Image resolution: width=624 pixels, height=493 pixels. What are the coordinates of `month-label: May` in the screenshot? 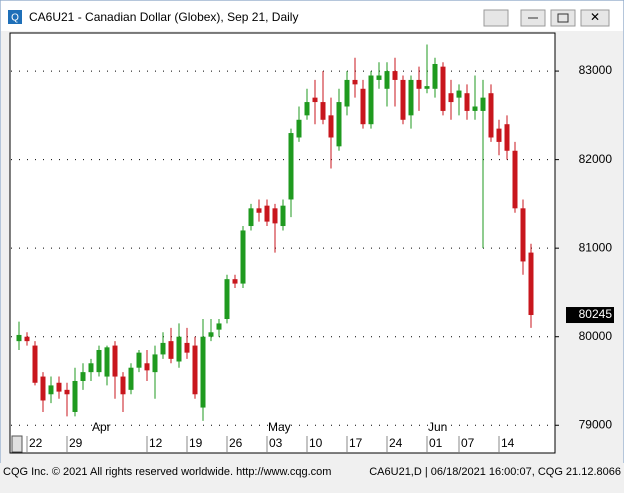 It's located at (279, 427).